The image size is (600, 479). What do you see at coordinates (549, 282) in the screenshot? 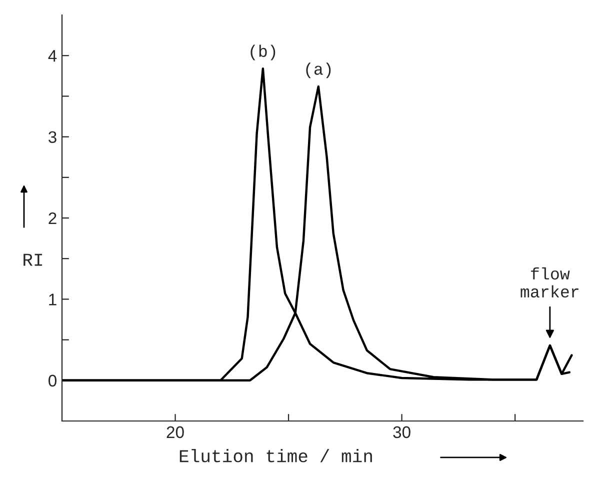
I see `annotation: flow marker` at bounding box center [549, 282].